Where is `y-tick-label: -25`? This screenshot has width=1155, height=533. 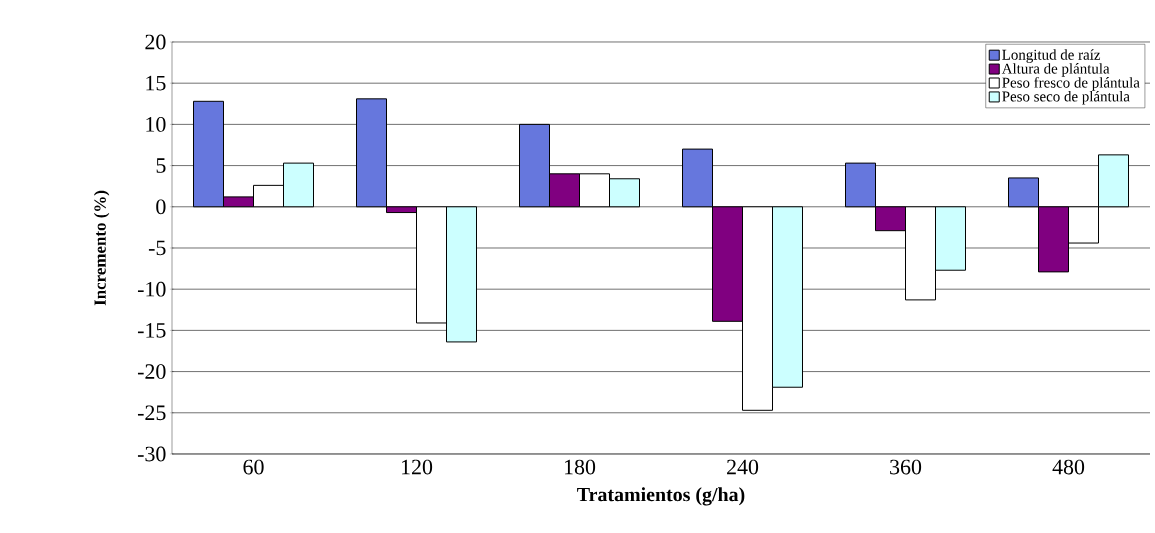
y-tick-label: -25 is located at coordinates (151, 413).